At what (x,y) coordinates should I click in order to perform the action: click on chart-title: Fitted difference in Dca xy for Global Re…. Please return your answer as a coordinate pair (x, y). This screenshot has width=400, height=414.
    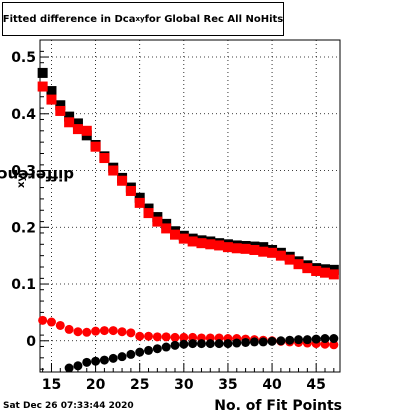
    Looking at the image, I should click on (143, 19).